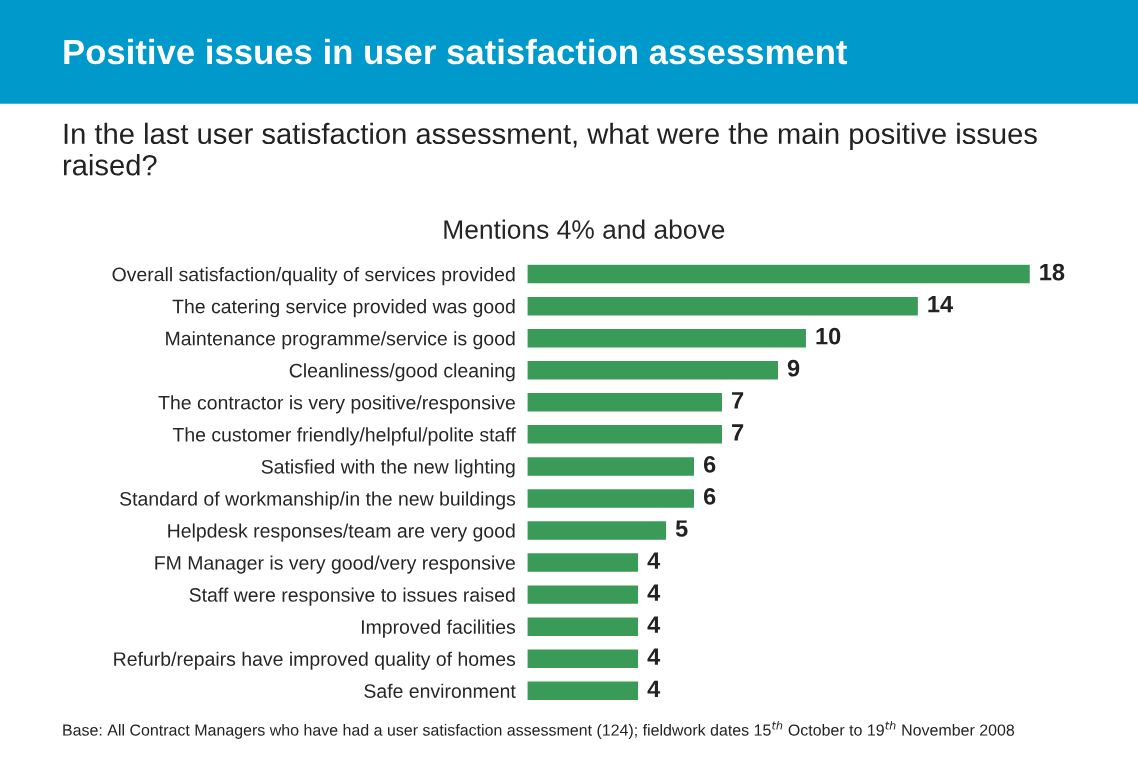 The image size is (1138, 775). Describe the element at coordinates (341, 532) in the screenshot. I see `y-tick-label: Helpdesk responses/team are very good` at that location.